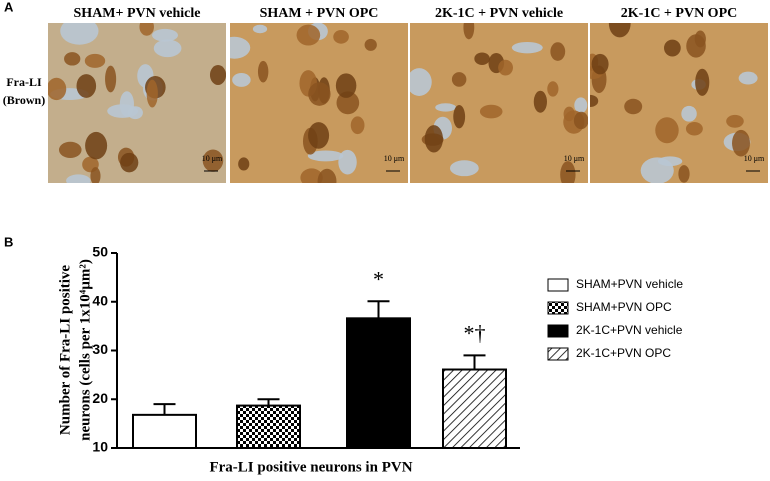 The height and width of the screenshot is (481, 770). I want to click on panel-label: B, so click(8, 241).